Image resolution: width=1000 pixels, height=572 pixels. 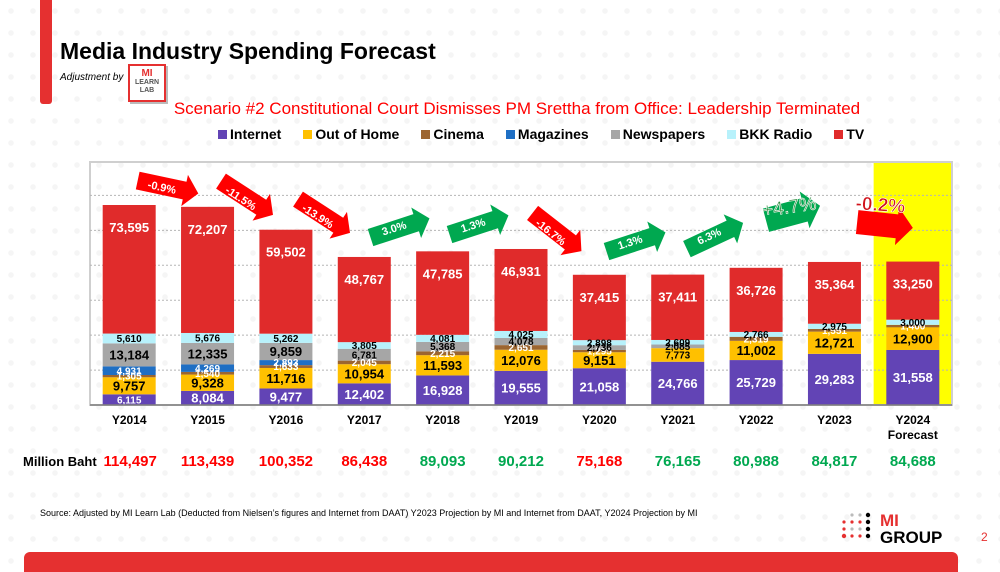 I want to click on legend-label: TV, so click(x=855, y=134).